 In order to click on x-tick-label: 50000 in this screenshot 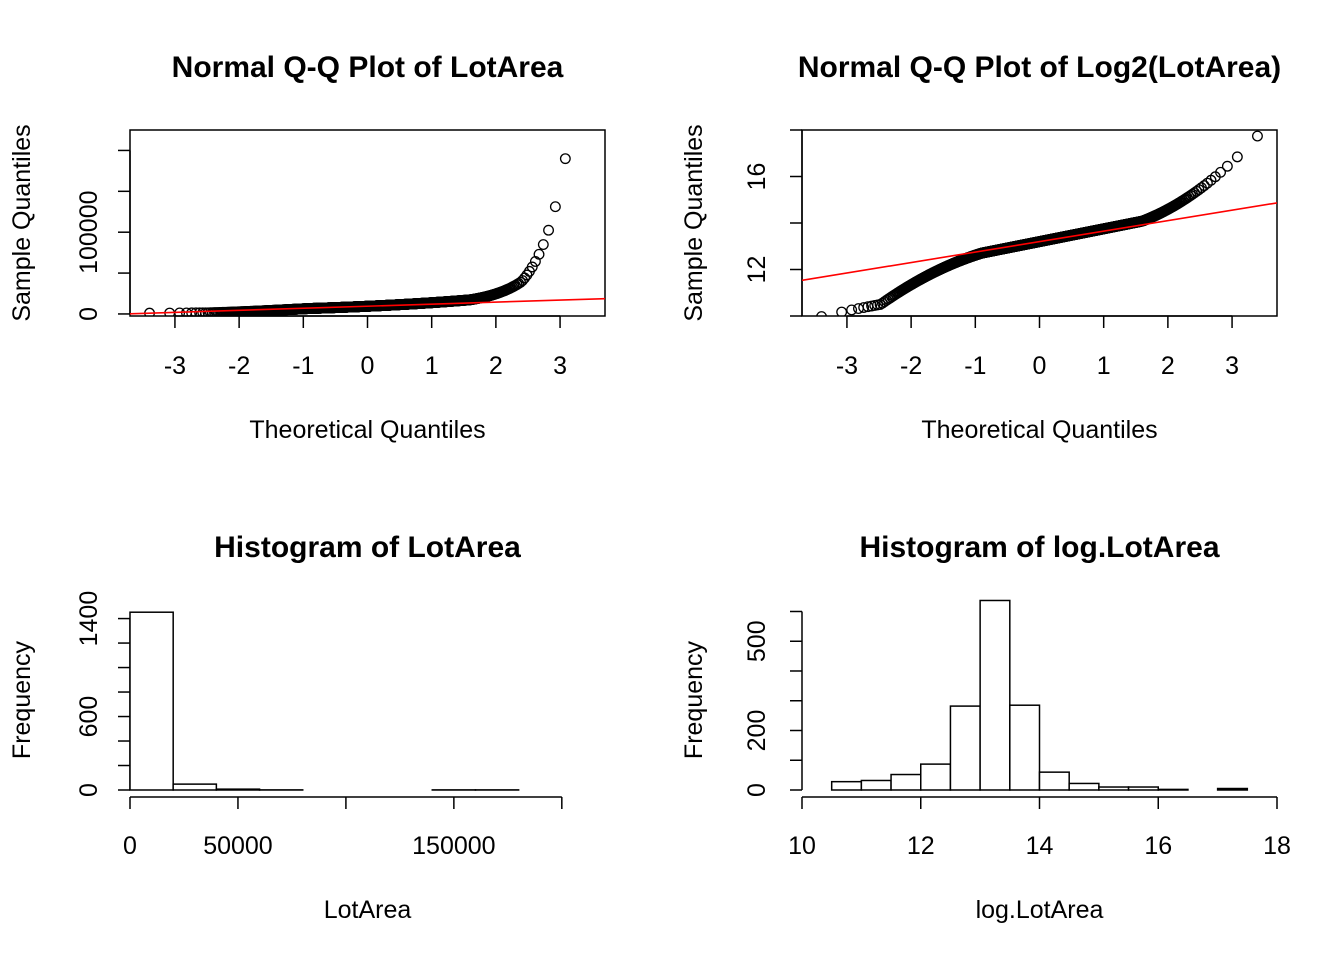, I will do `click(238, 846)`.